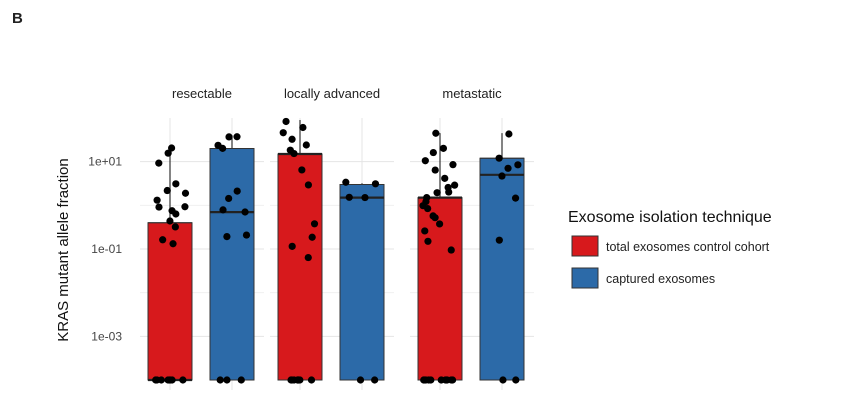 This screenshot has width=844, height=408. I want to click on y-axis-title: KRAS mutant allele fraction, so click(63, 249).